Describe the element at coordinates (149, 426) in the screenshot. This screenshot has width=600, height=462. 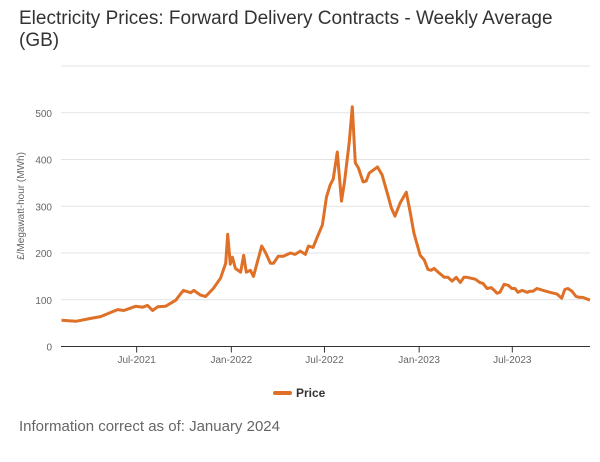
I see `footer-note: Information correct as of: January 2024` at that location.